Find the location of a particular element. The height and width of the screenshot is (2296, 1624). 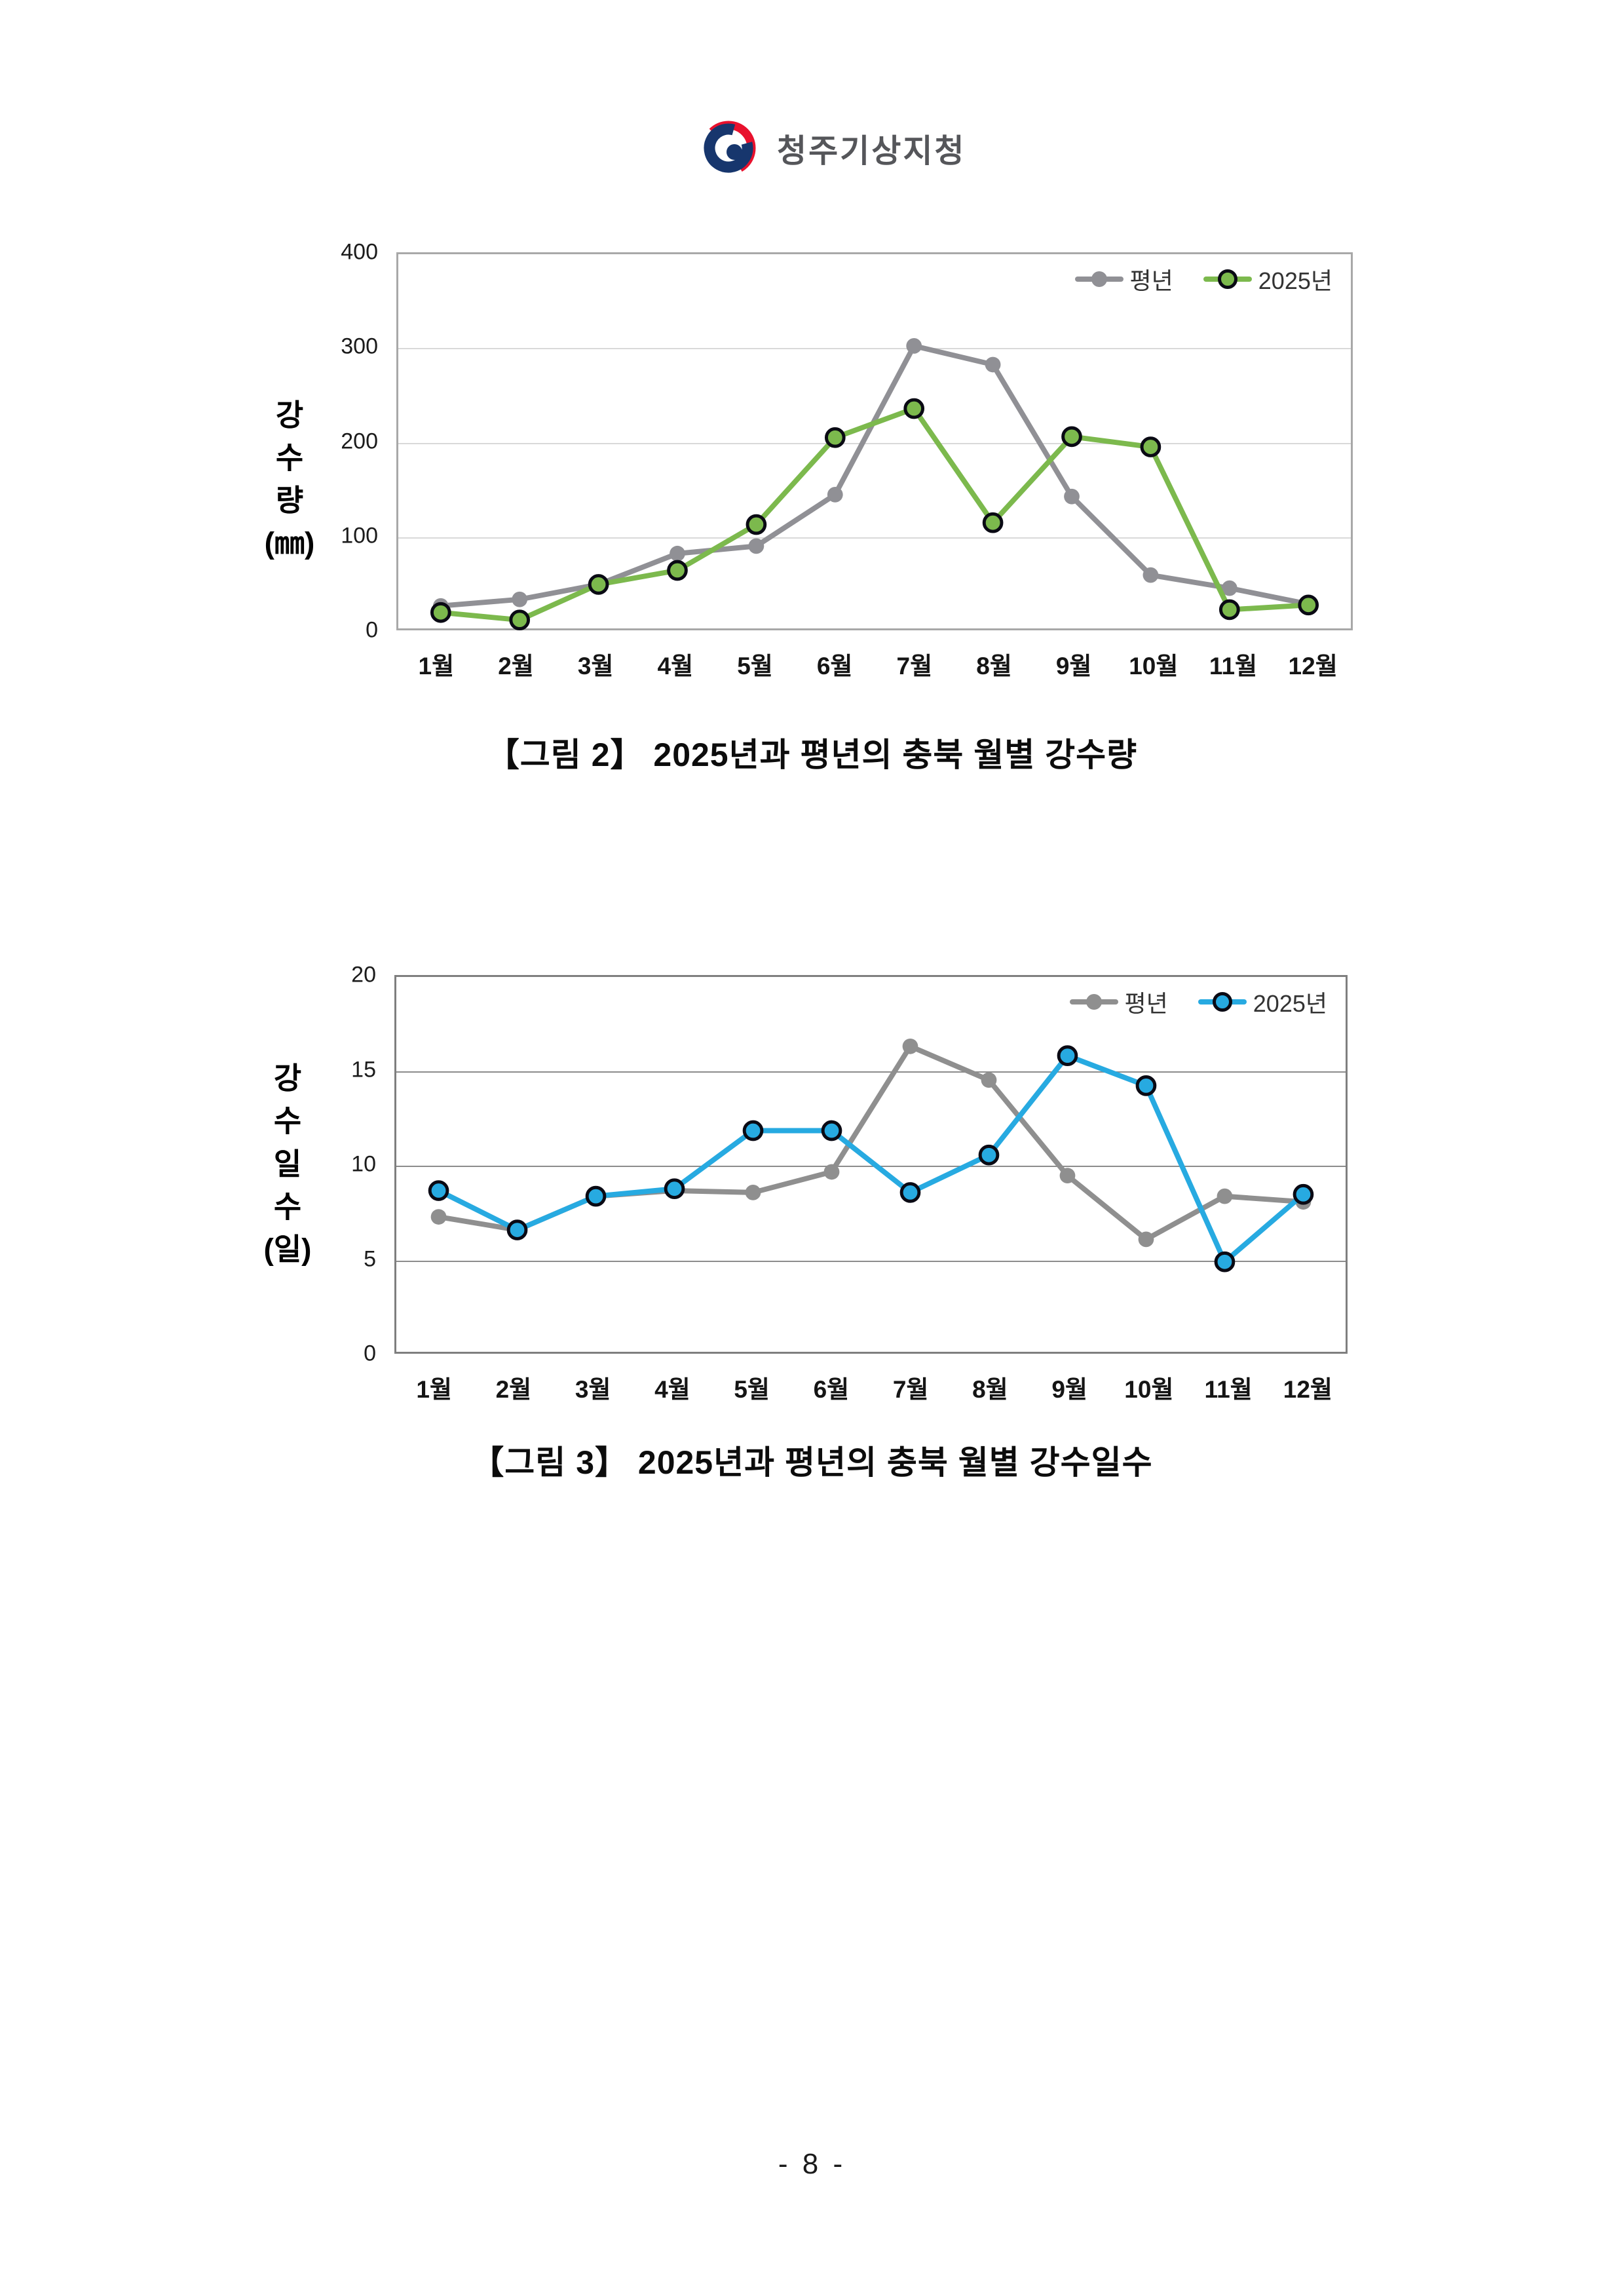

y-tick-label: 10 is located at coordinates (363, 1164).